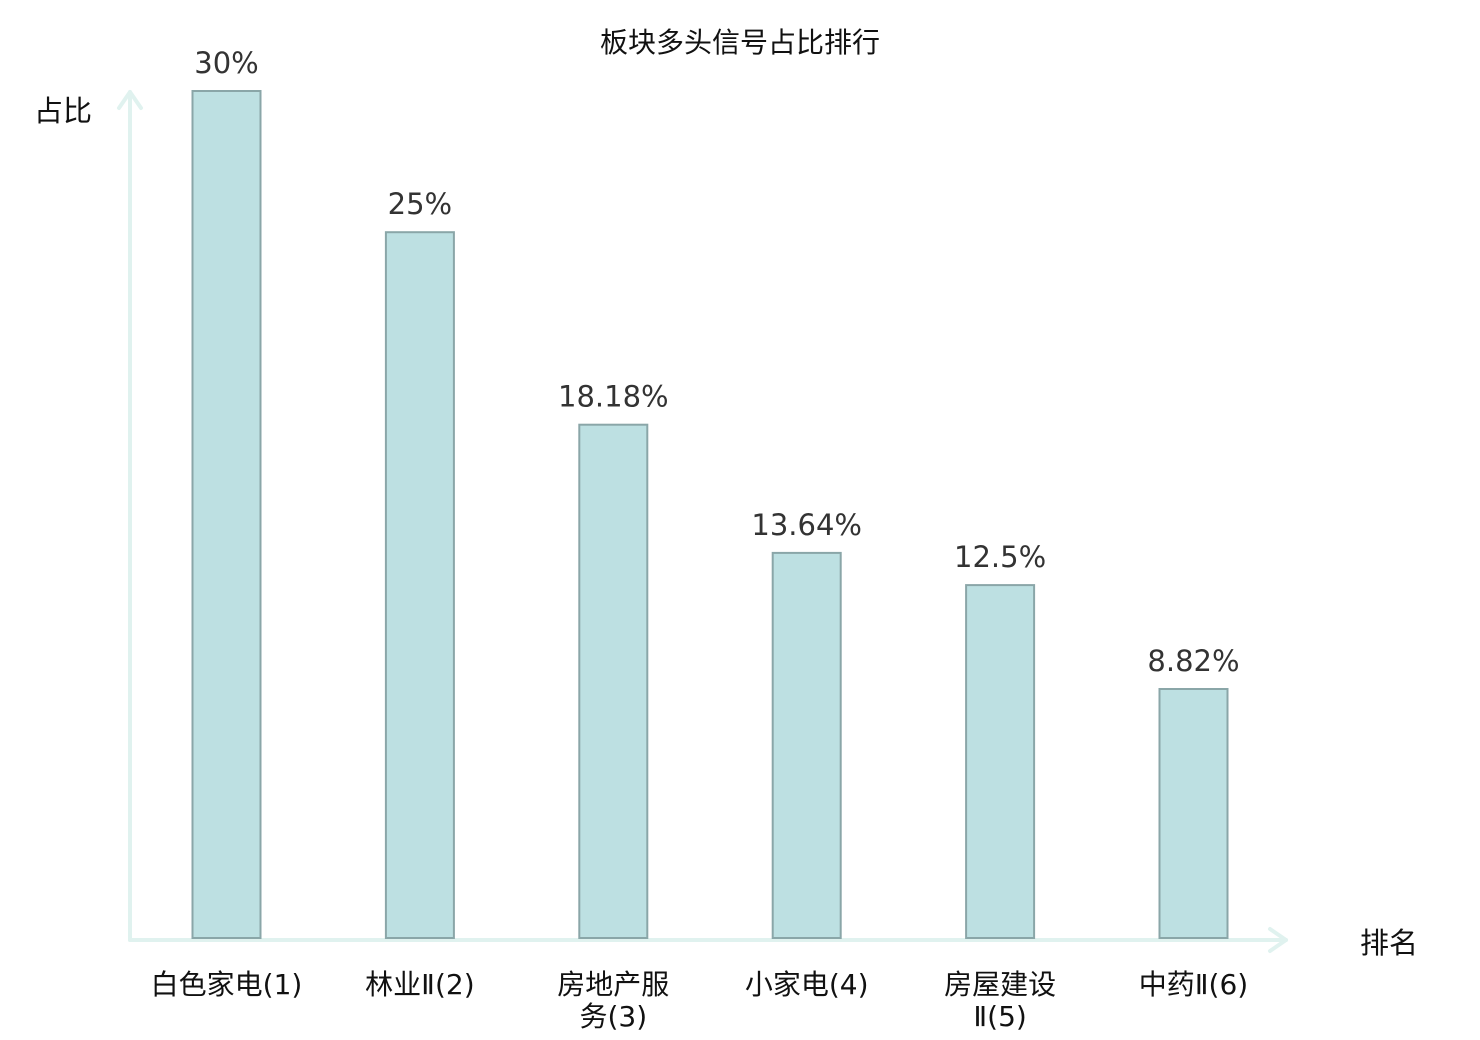 The image size is (1480, 1040). I want to click on value-label-6: 8.82%, so click(1193, 661).